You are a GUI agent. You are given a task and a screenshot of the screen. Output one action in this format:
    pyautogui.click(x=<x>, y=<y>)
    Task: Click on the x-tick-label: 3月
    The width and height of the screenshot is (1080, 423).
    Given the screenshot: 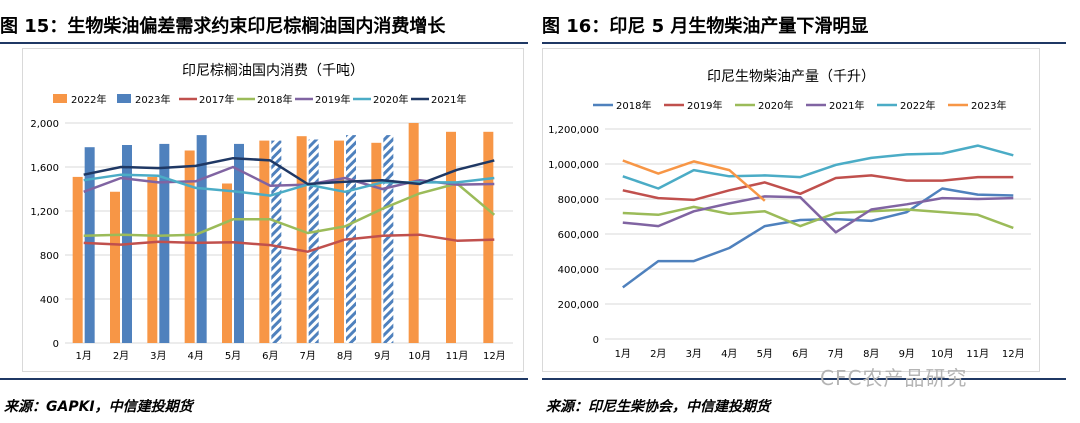 What is the action you would take?
    pyautogui.click(x=694, y=354)
    